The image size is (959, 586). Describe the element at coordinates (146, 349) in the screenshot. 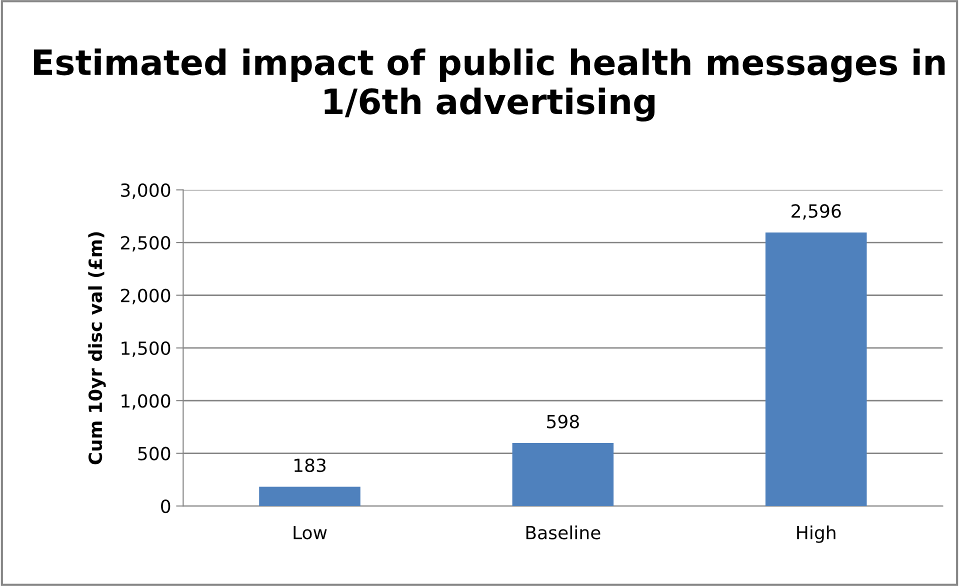

I see `y-tick-label: 1,500` at that location.